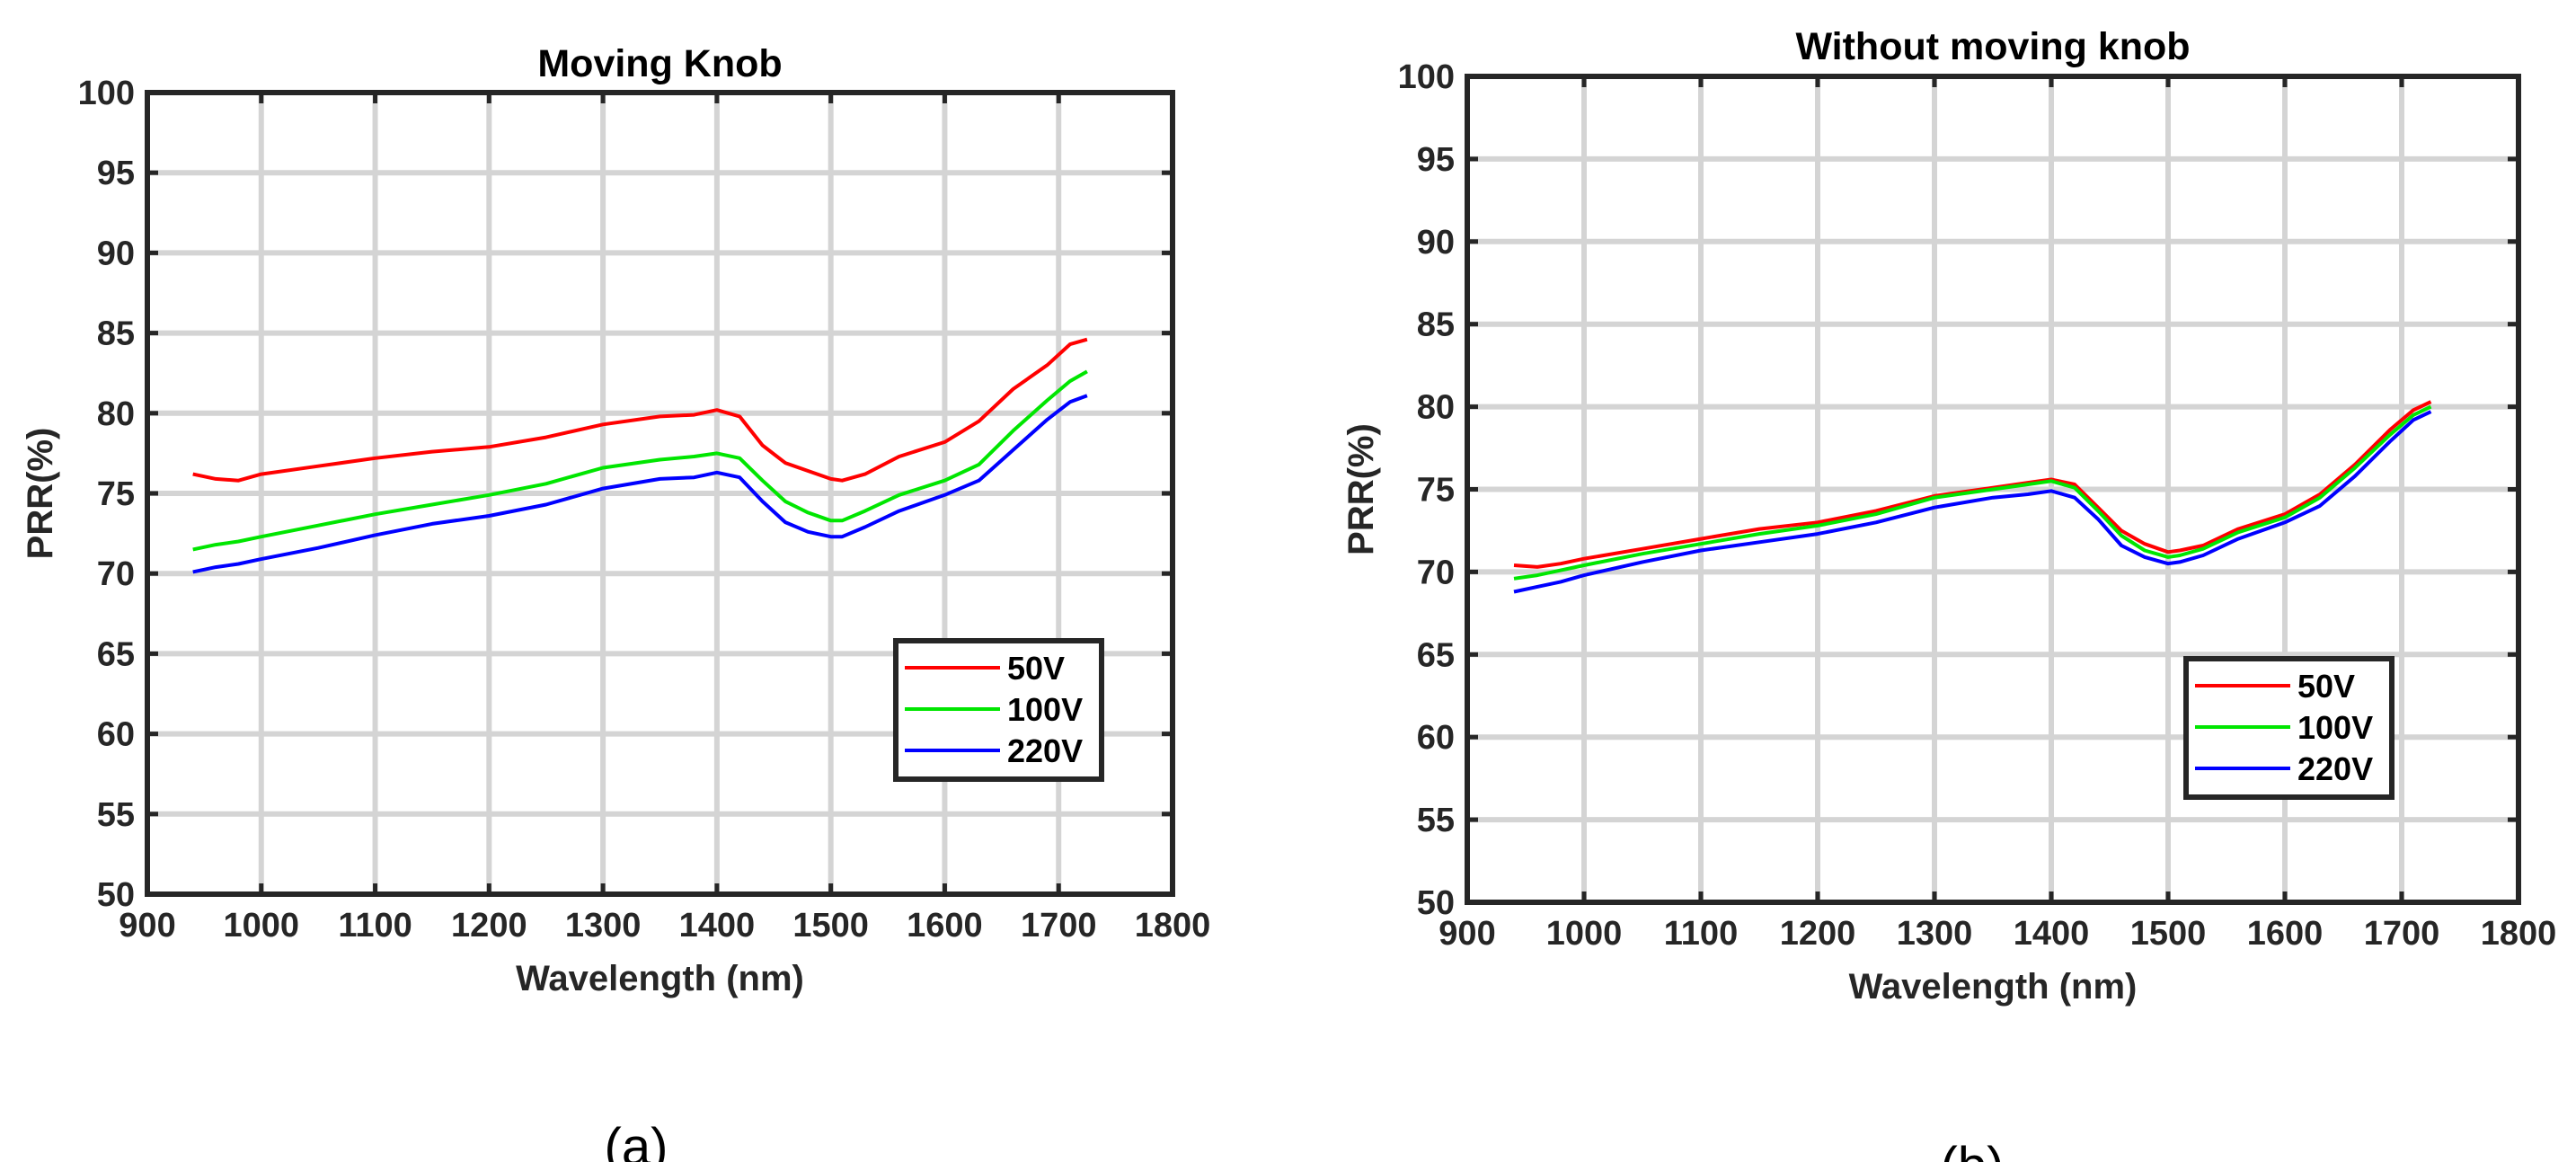 The image size is (2576, 1162). What do you see at coordinates (1973, 1149) in the screenshot?
I see `panel-caption: (b)` at bounding box center [1973, 1149].